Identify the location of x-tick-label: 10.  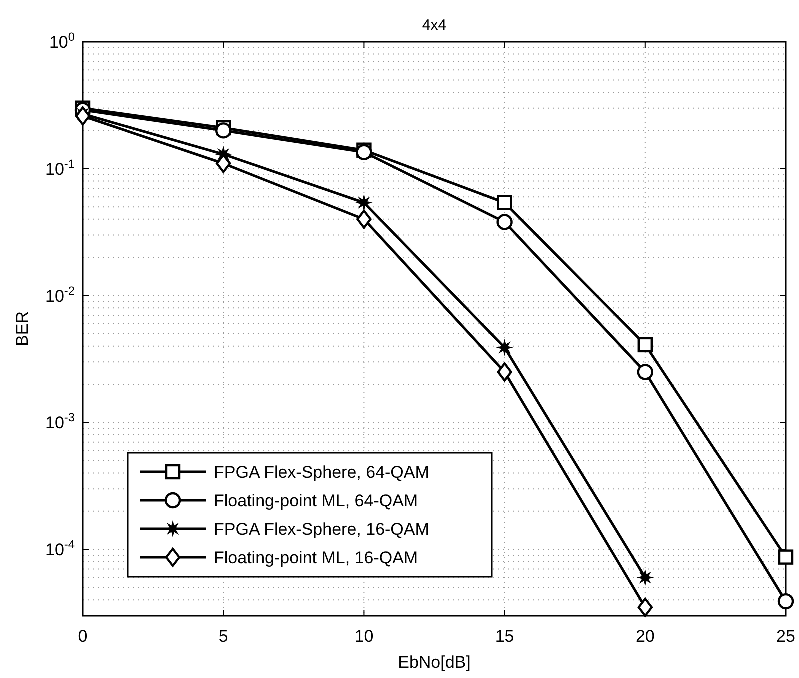
(364, 636).